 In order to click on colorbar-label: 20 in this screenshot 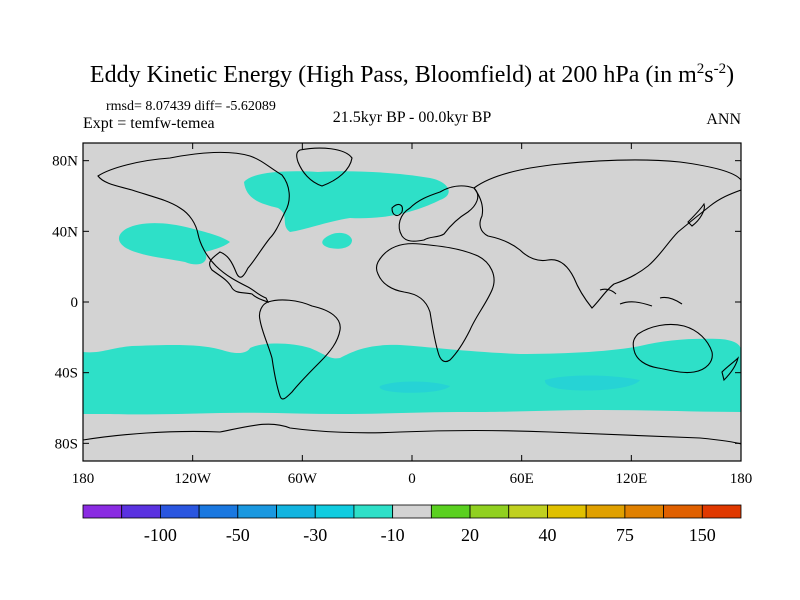, I will do `click(470, 535)`.